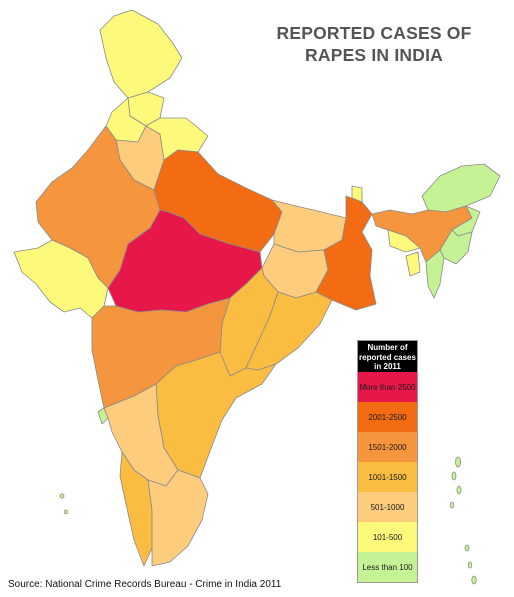  I want to click on region-maharashtra, so click(161, 353).